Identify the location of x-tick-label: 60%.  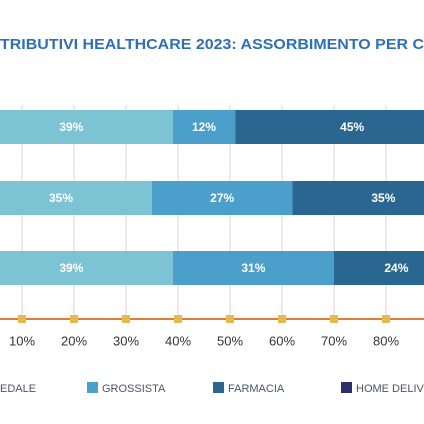
(282, 340).